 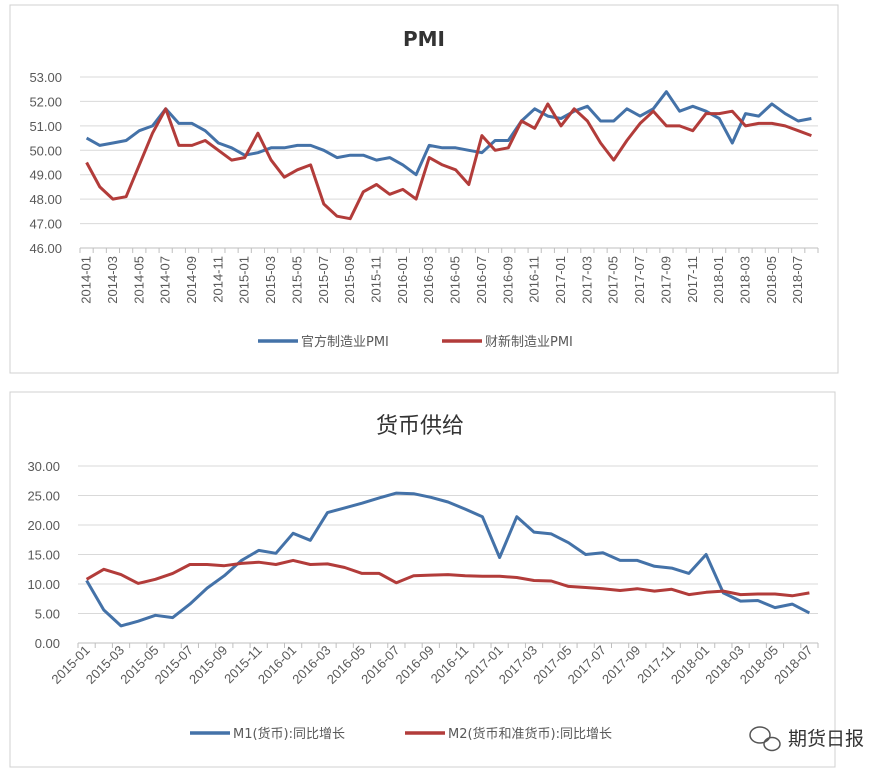 I want to click on y-tick-label: 52.00, so click(x=45, y=101).